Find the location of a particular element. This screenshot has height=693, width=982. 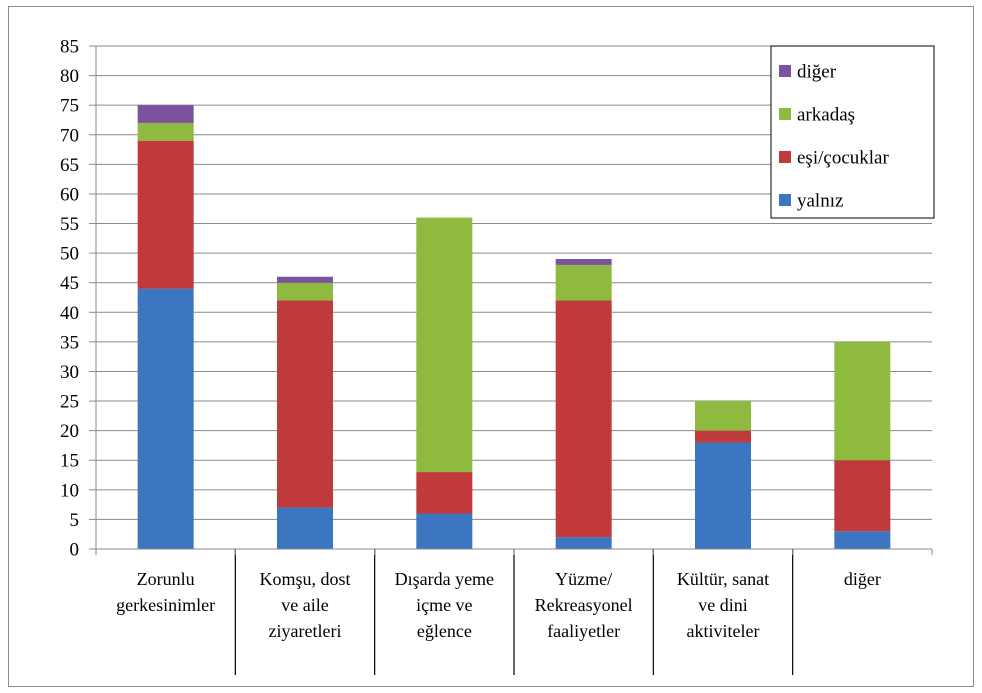

legend-label: yalnız is located at coordinates (820, 201).